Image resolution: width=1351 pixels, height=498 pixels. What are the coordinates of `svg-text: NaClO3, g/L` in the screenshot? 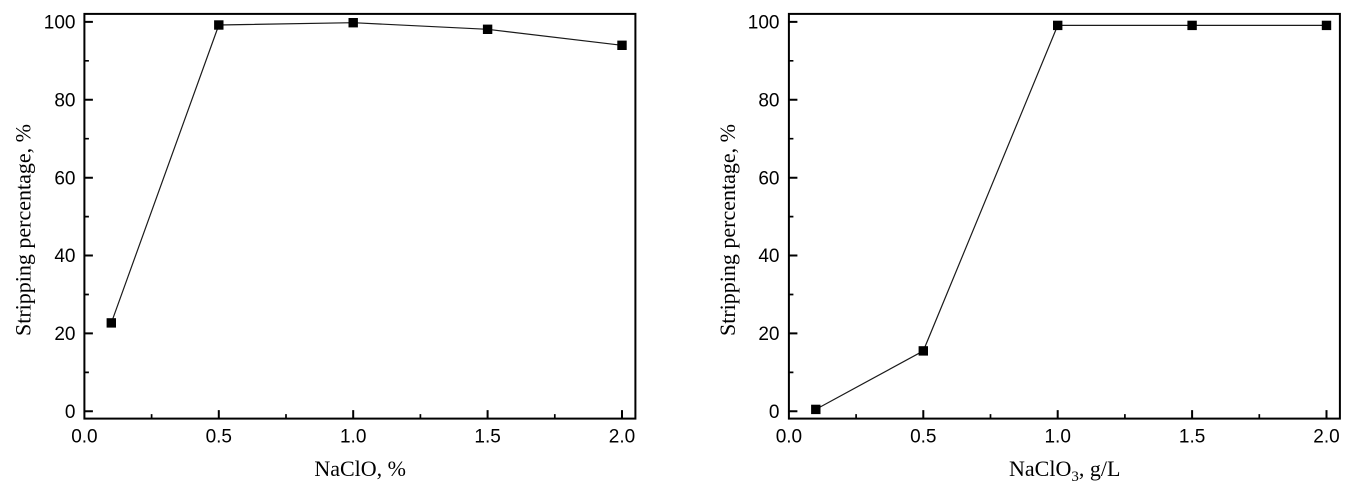 It's located at (1064, 470).